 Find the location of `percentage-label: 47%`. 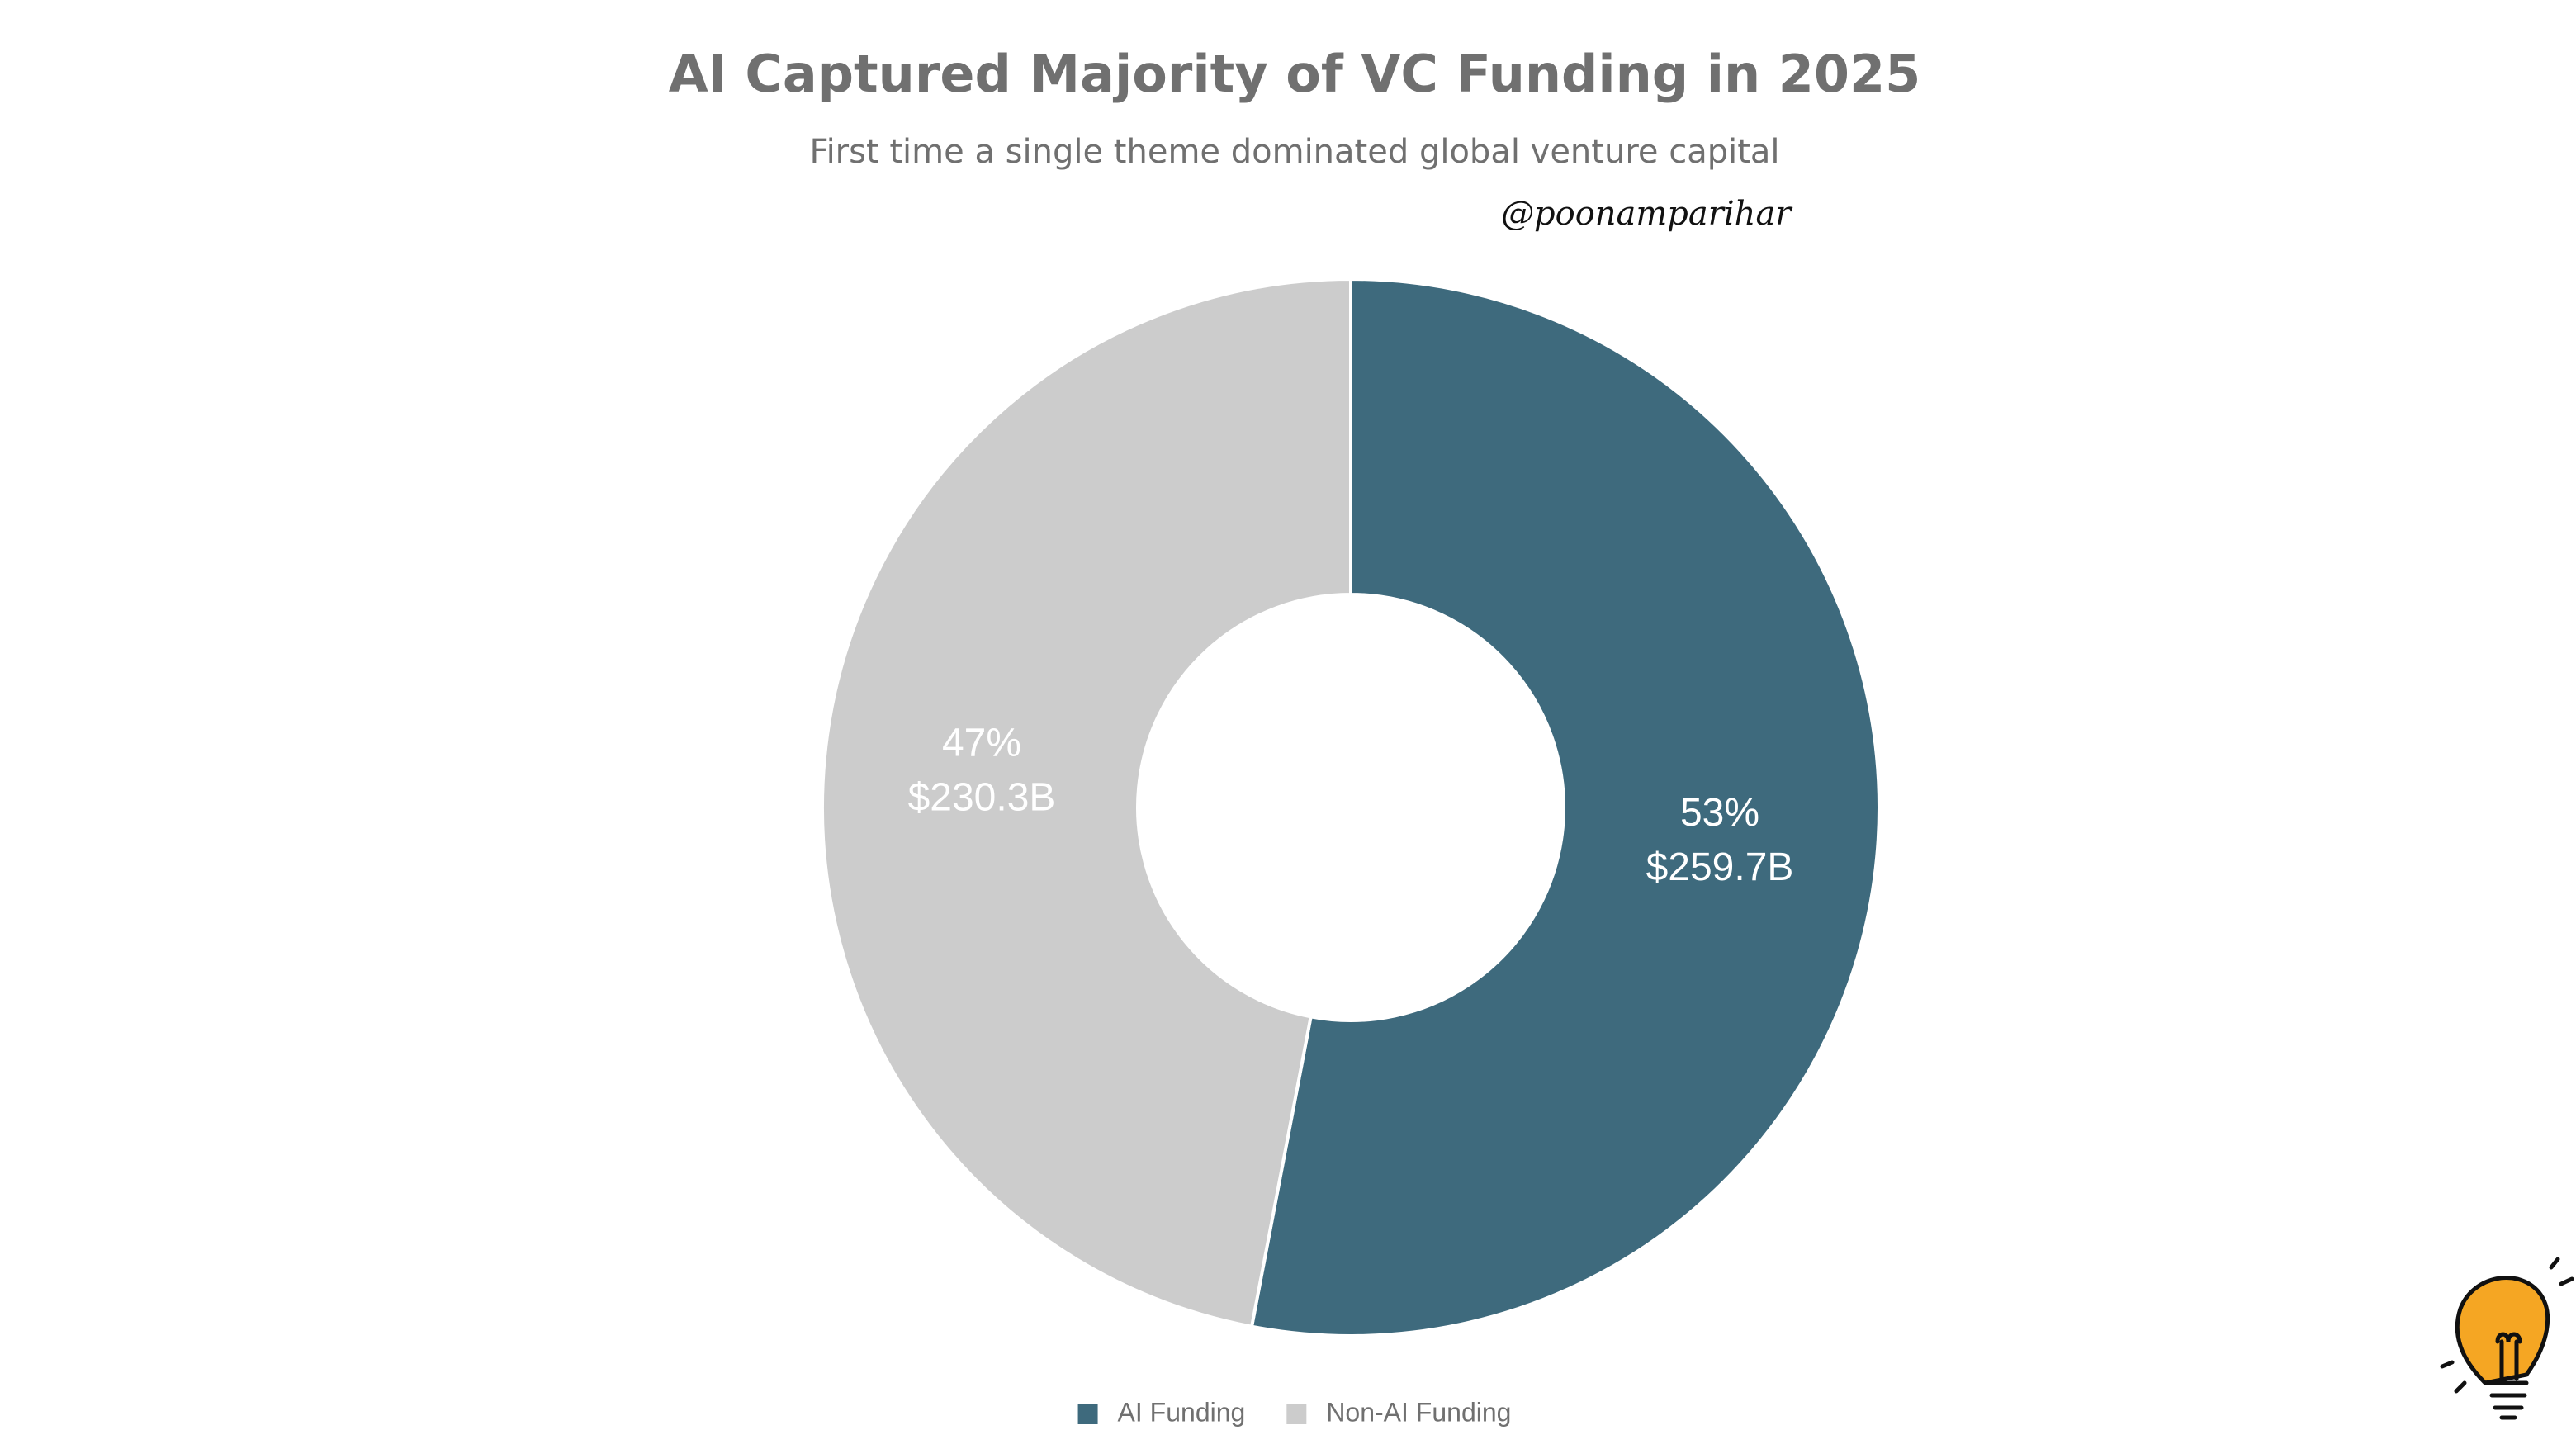

percentage-label: 47% is located at coordinates (981, 743).